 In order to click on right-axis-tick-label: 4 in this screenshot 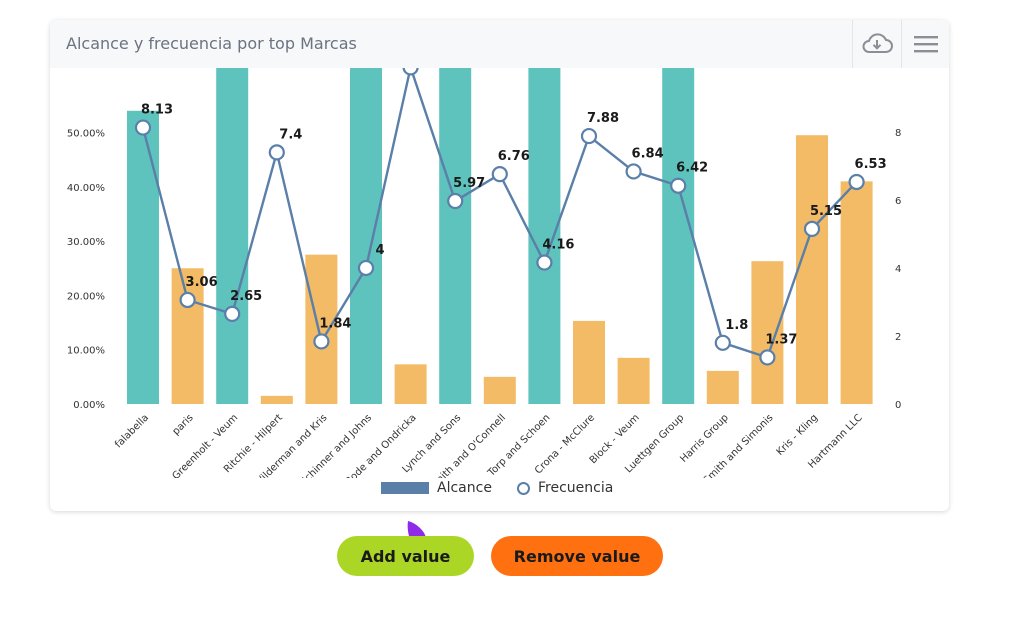, I will do `click(898, 269)`.